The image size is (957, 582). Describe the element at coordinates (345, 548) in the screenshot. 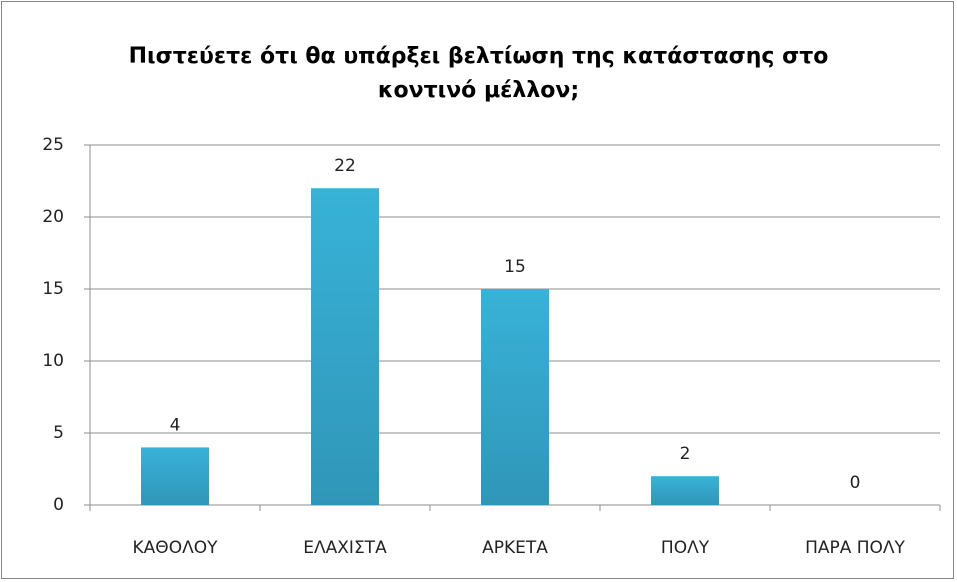

I see `x-tick-label: ΕΛΑΧΙΣΤΑ` at that location.